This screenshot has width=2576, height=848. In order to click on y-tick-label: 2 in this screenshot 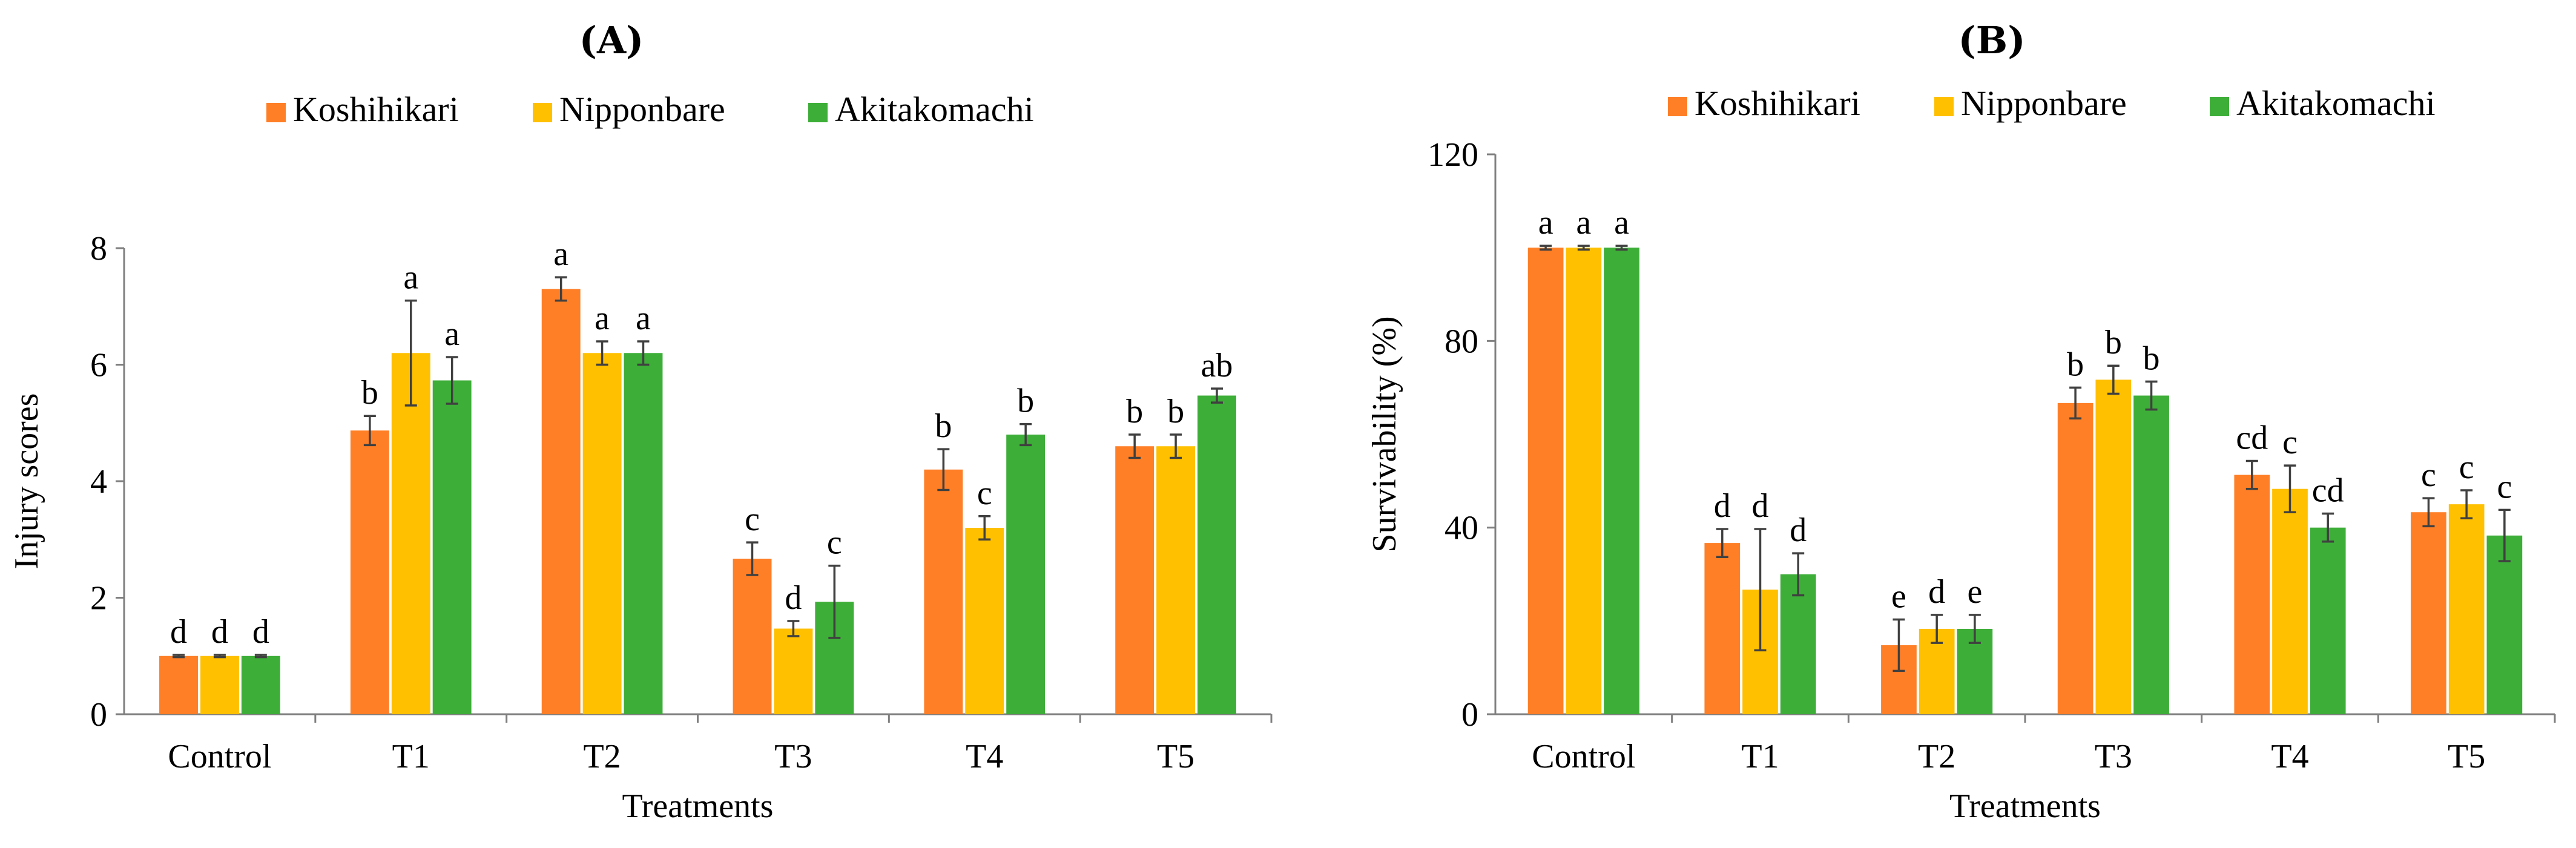, I will do `click(99, 598)`.